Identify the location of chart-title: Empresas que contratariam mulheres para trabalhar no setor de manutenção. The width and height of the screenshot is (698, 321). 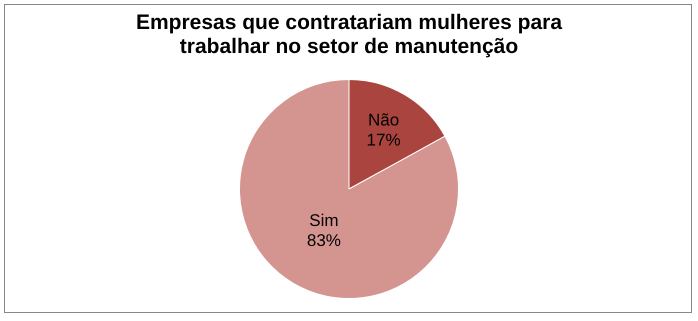
(349, 35).